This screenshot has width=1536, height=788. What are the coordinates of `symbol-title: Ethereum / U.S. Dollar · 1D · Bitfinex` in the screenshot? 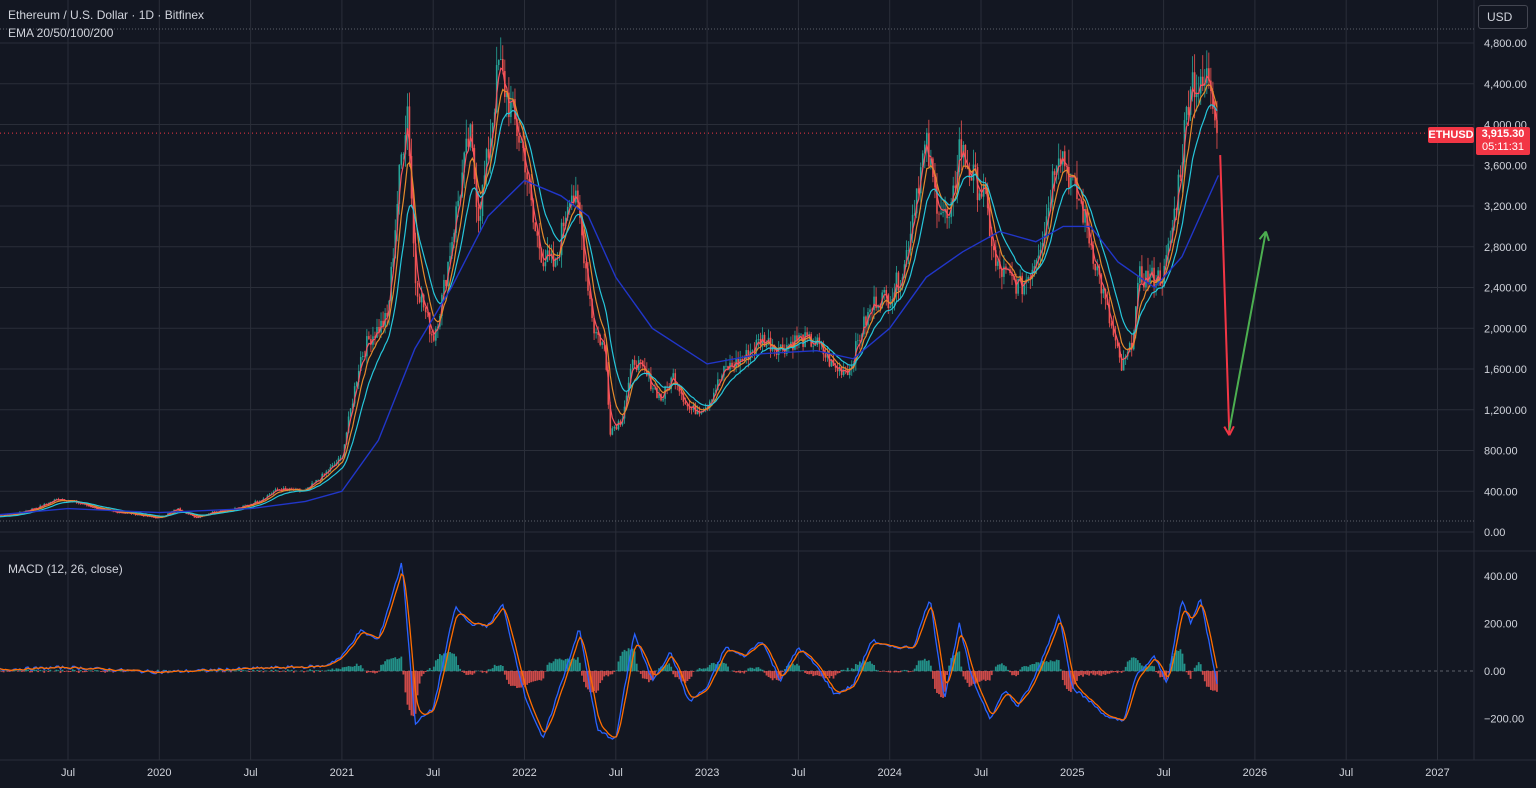 It's located at (106, 15).